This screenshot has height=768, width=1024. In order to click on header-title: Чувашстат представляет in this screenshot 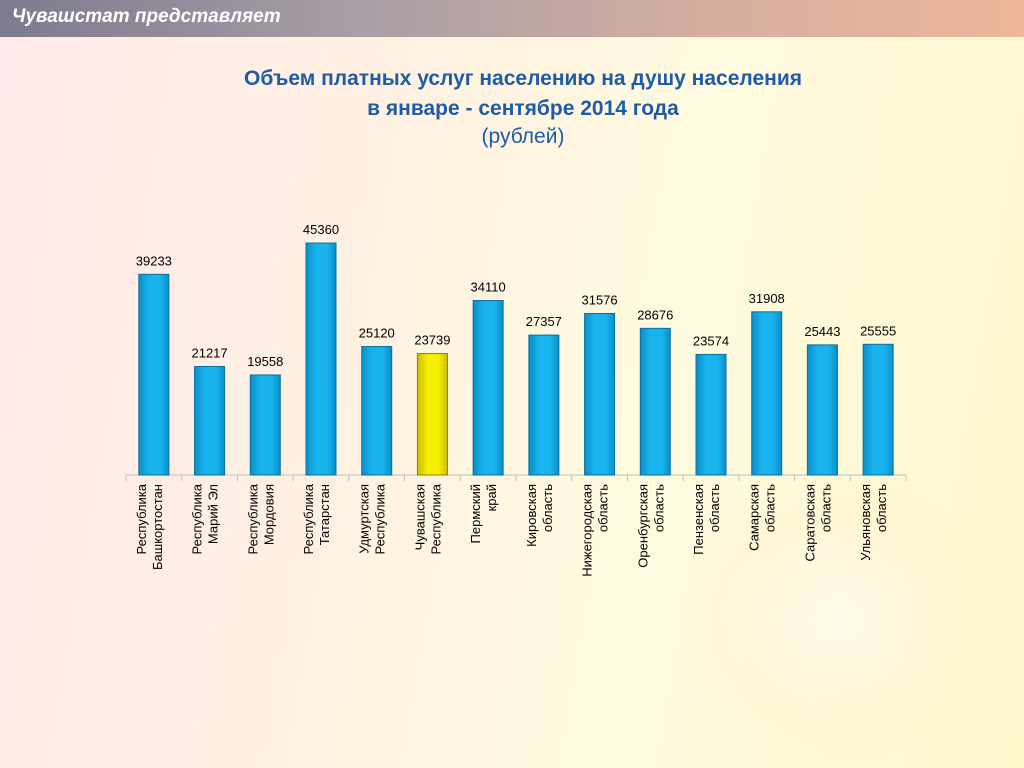, I will do `click(146, 16)`.